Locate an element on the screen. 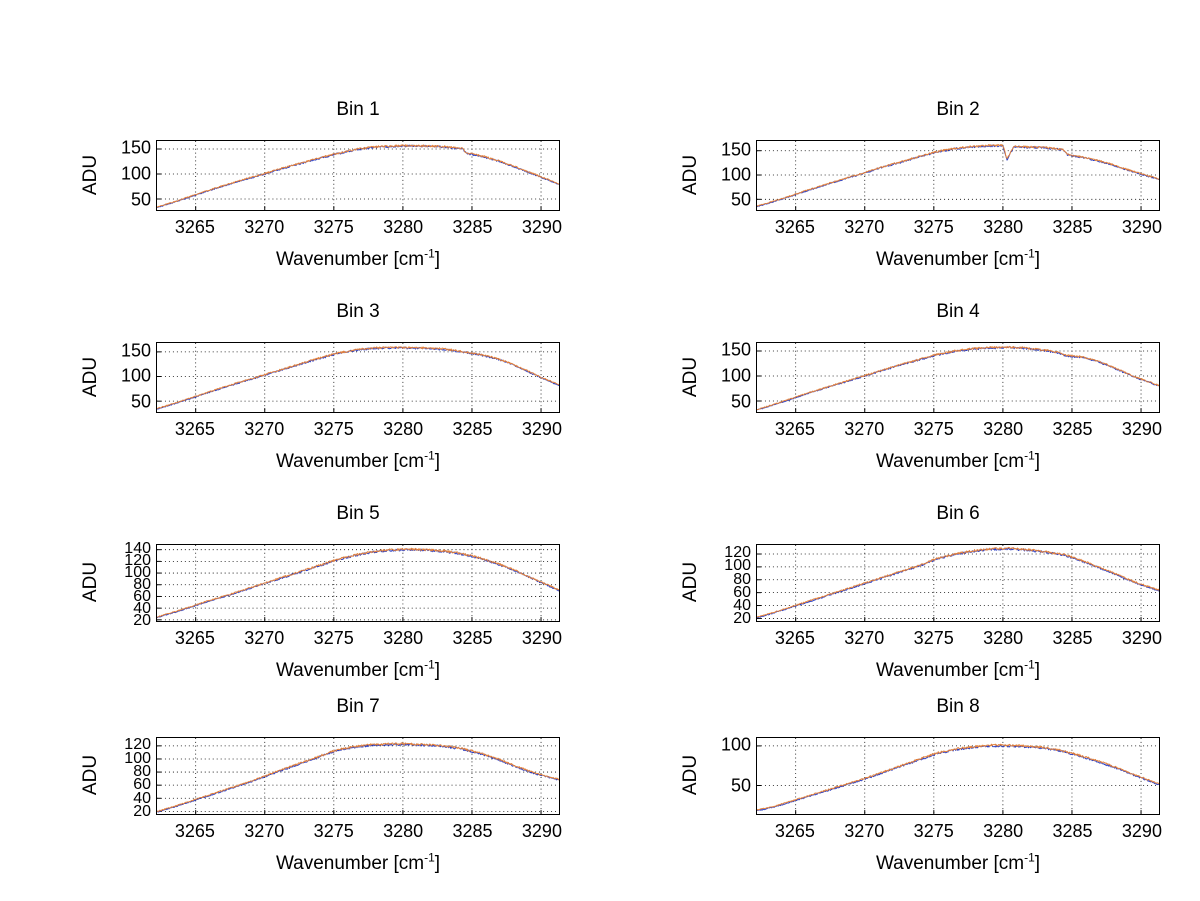 This screenshot has width=1200, height=901. subplot-title: Bin 2 is located at coordinates (958, 109).